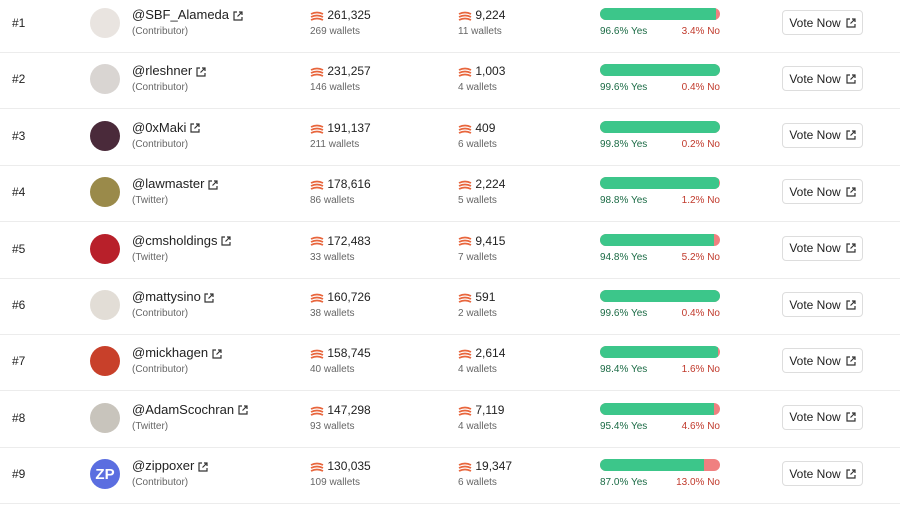  I want to click on against-wallets-text: 7 wallets, so click(477, 257).